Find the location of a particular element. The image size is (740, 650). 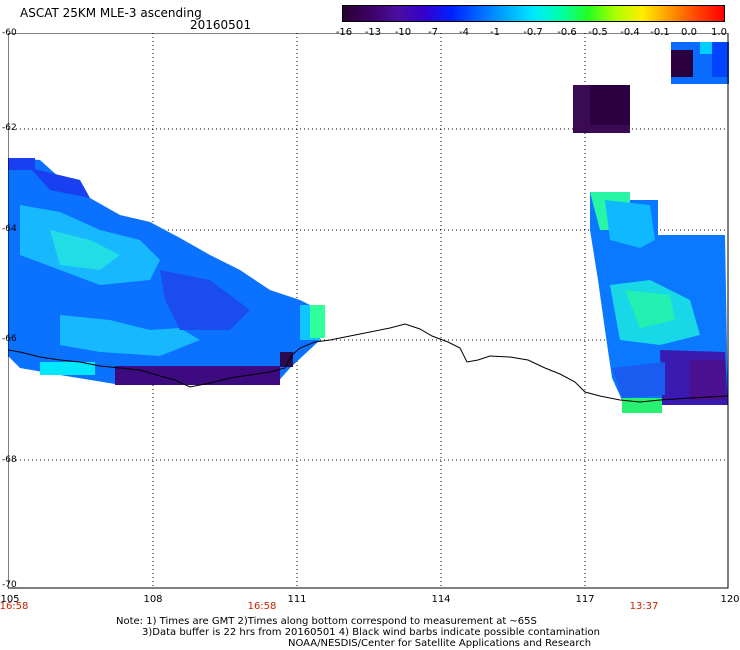

lon-label-120: 120 is located at coordinates (730, 599).